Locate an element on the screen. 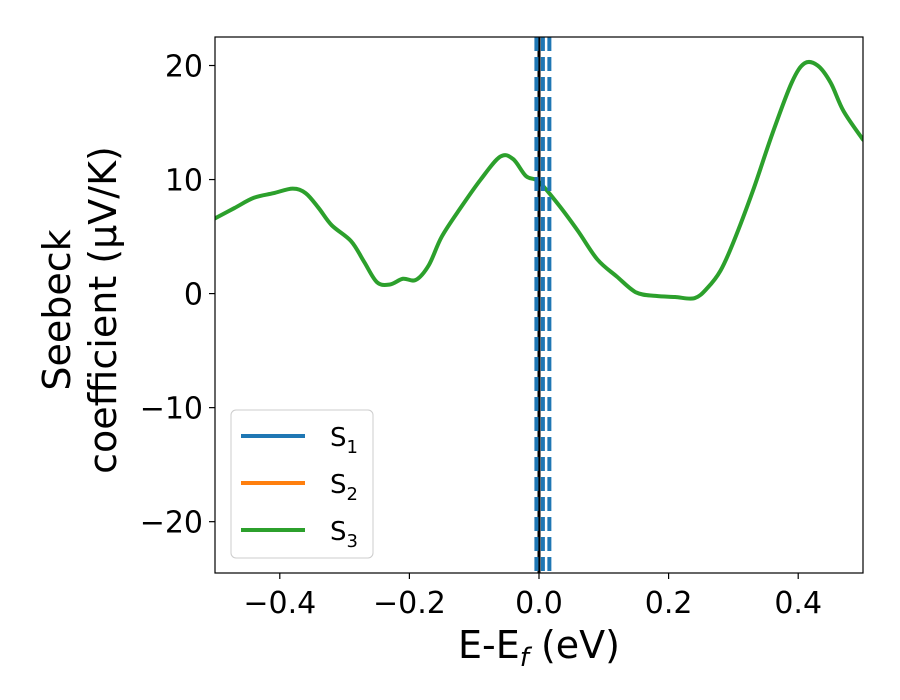  x-axis-label: E-Ef (eV) is located at coordinates (539, 648).